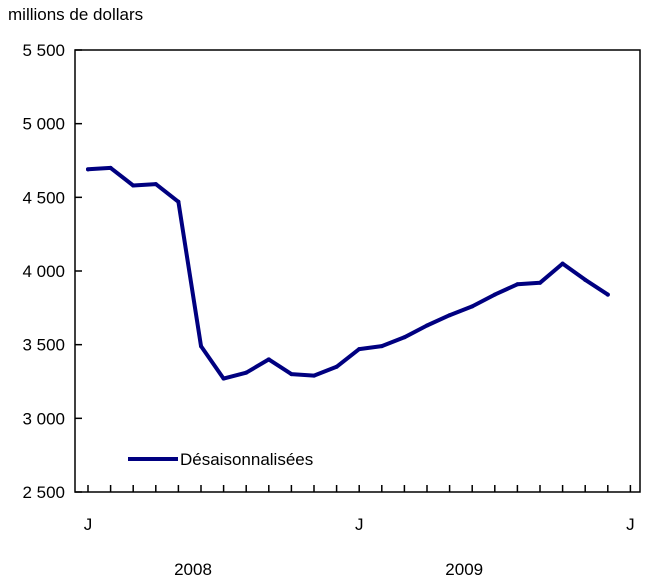 The image size is (649, 583). Describe the element at coordinates (43, 50) in the screenshot. I see `y-tick-label: 5 500` at that location.